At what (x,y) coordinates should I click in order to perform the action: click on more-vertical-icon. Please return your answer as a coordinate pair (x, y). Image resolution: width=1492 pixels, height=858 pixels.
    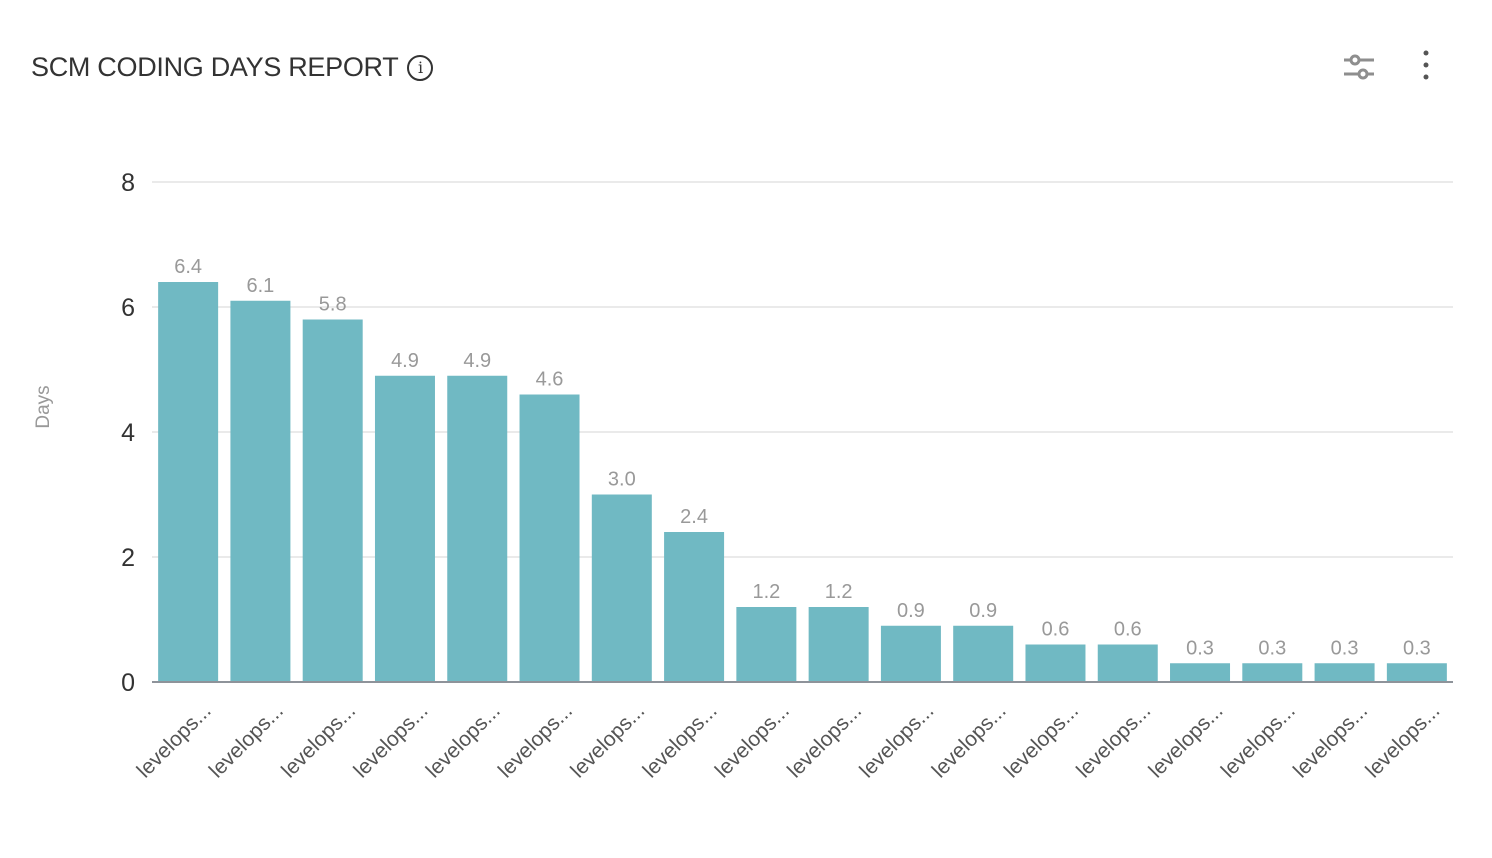
    Looking at the image, I should click on (1426, 66).